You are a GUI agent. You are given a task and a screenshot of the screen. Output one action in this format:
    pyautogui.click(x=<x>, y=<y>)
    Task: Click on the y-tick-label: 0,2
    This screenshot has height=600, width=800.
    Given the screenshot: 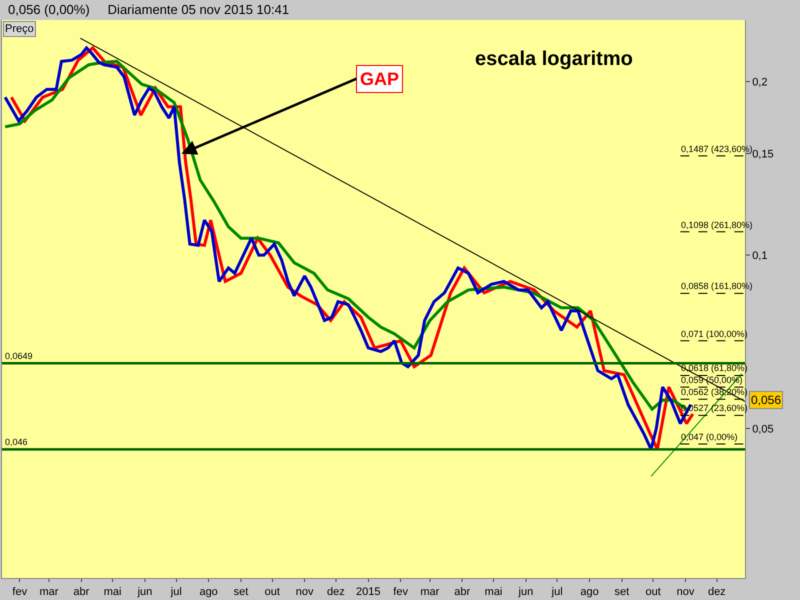 What is the action you would take?
    pyautogui.click(x=760, y=82)
    